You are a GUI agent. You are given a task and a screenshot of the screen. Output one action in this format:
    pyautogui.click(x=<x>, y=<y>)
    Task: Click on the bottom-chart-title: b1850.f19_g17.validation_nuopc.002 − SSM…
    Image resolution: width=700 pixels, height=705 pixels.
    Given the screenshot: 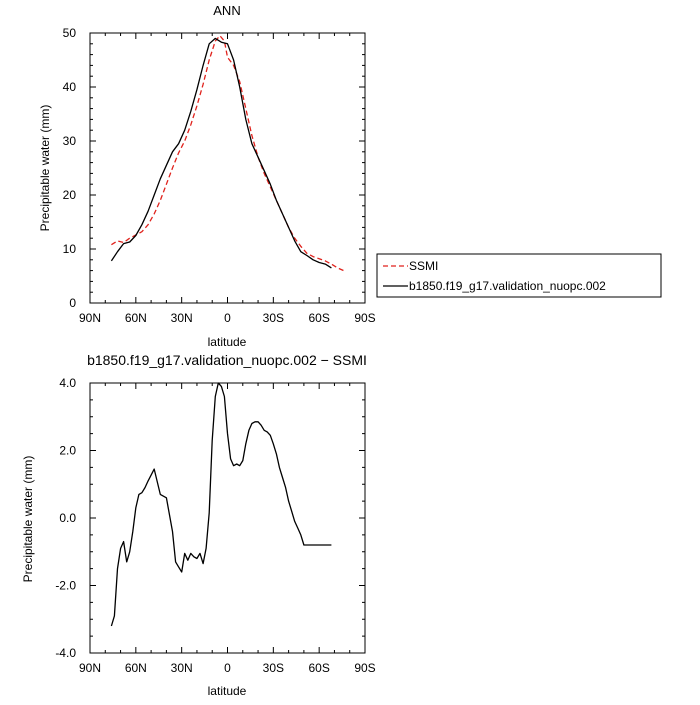 What is the action you would take?
    pyautogui.click(x=227, y=360)
    